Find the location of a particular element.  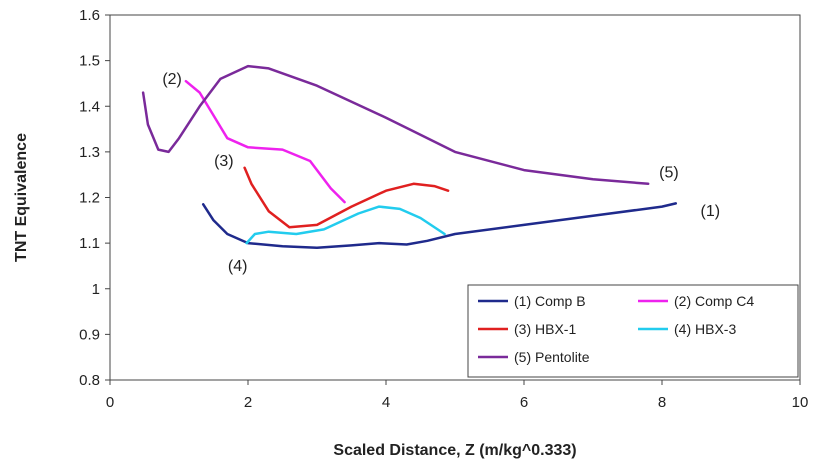

y-tick-label: 1 is located at coordinates (96, 289).